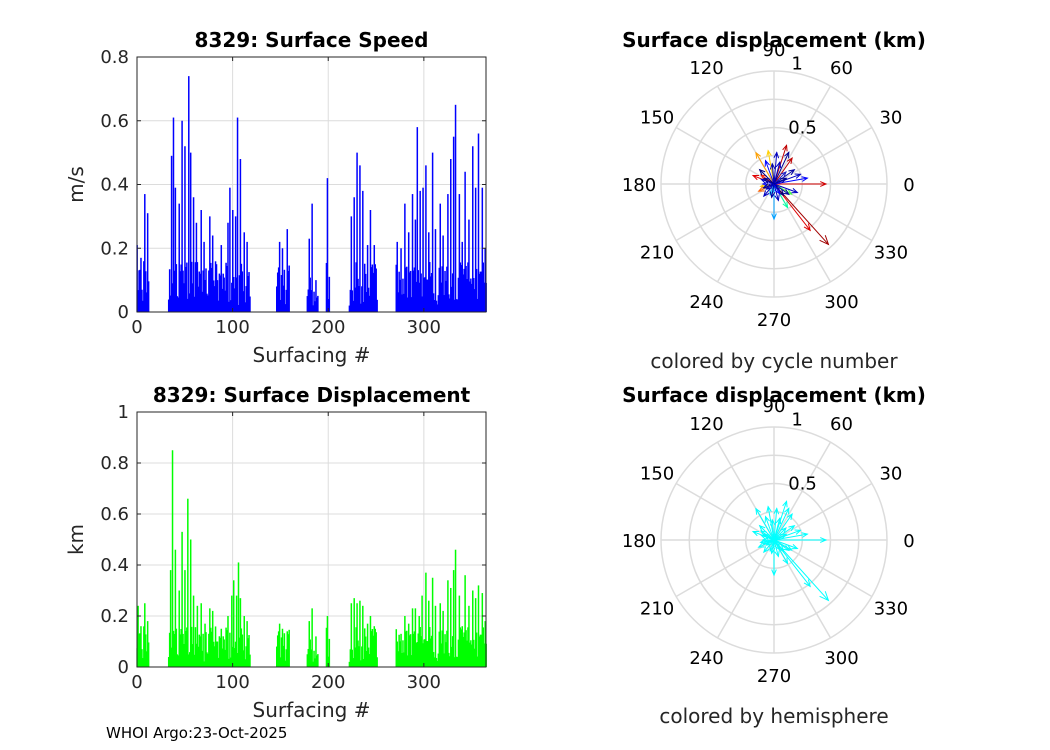 The width and height of the screenshot is (1050, 750). Describe the element at coordinates (890, 474) in the screenshot. I see `polar-angle-label: 30` at that location.